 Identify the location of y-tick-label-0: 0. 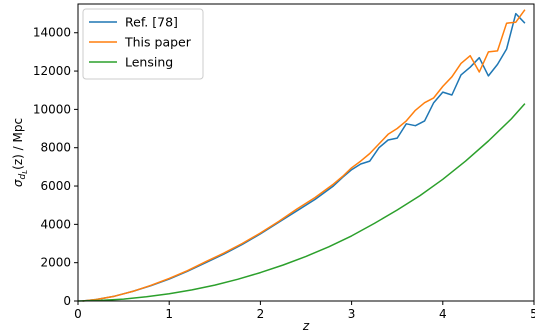
(67, 301).